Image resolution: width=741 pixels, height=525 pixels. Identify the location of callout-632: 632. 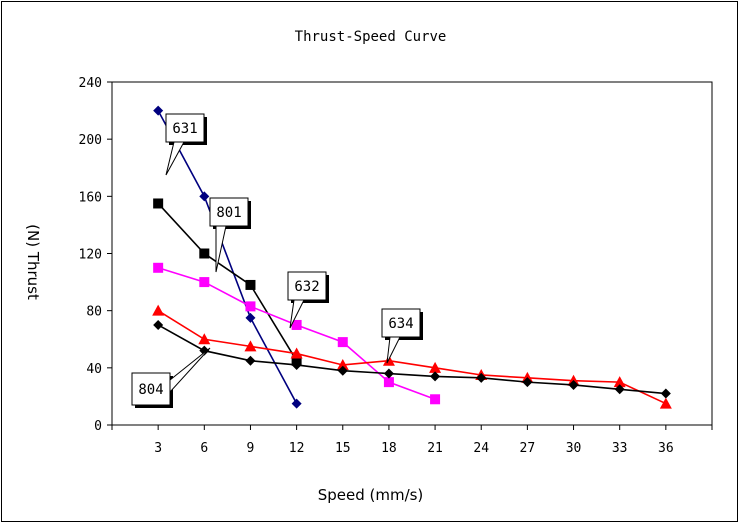
(308, 300).